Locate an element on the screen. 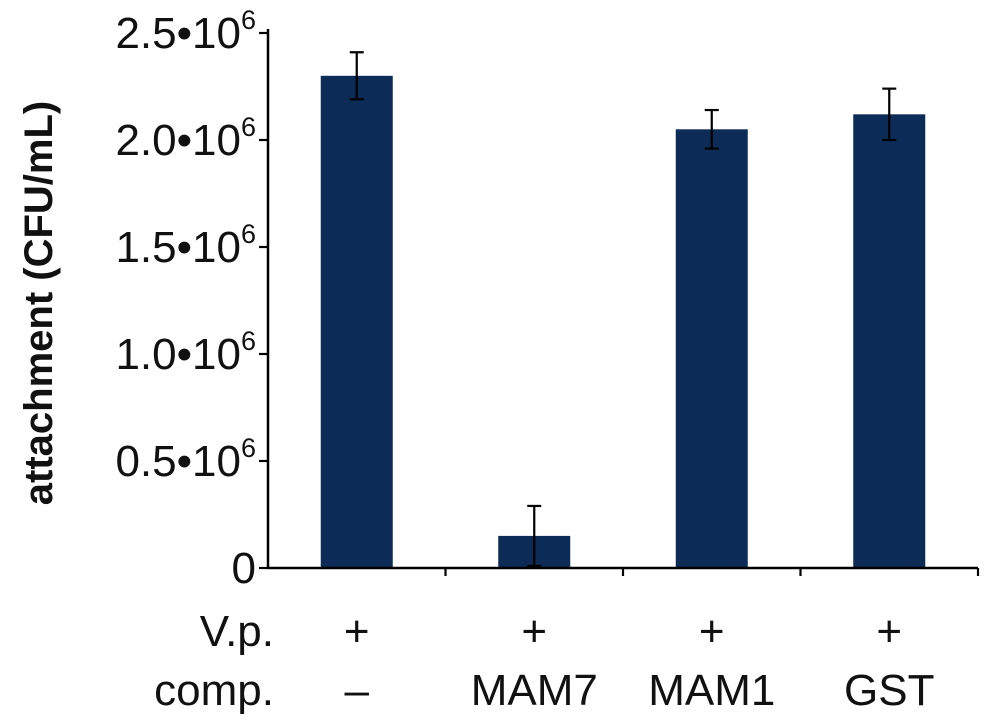 The height and width of the screenshot is (722, 1000). category-comp-label-1: MAM7 is located at coordinates (534, 690).